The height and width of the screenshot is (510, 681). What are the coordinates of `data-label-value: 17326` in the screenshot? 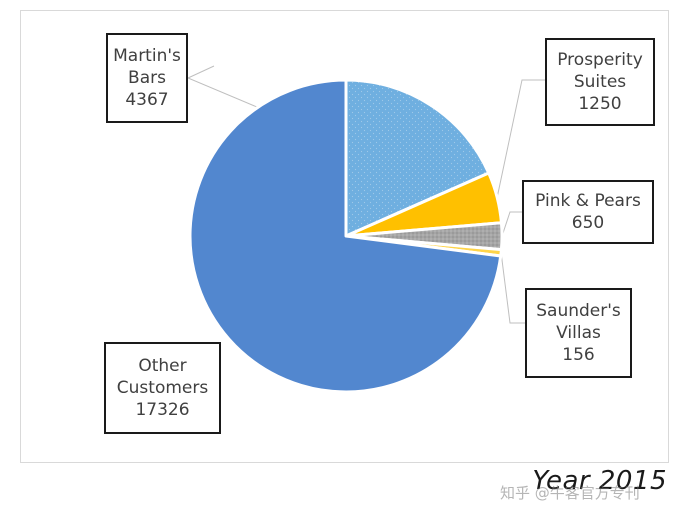 It's located at (162, 410).